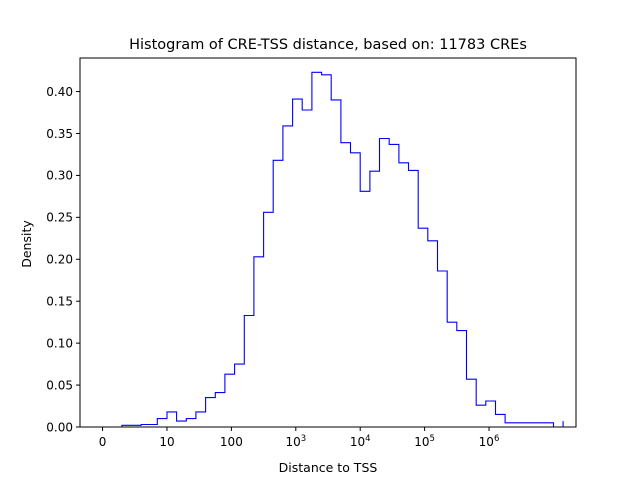 Image resolution: width=640 pixels, height=480 pixels. Describe the element at coordinates (489, 441) in the screenshot. I see `x-tick-label: 10⁶` at that location.